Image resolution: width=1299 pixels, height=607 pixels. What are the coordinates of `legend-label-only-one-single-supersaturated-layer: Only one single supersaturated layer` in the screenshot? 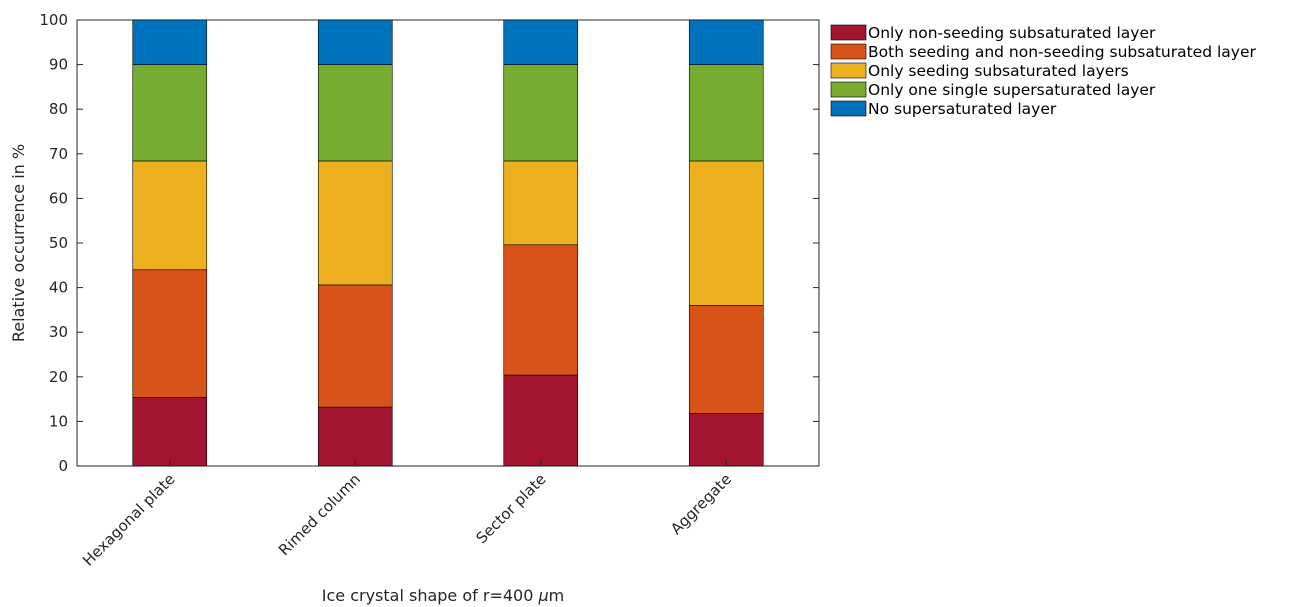 It's located at (1012, 90).